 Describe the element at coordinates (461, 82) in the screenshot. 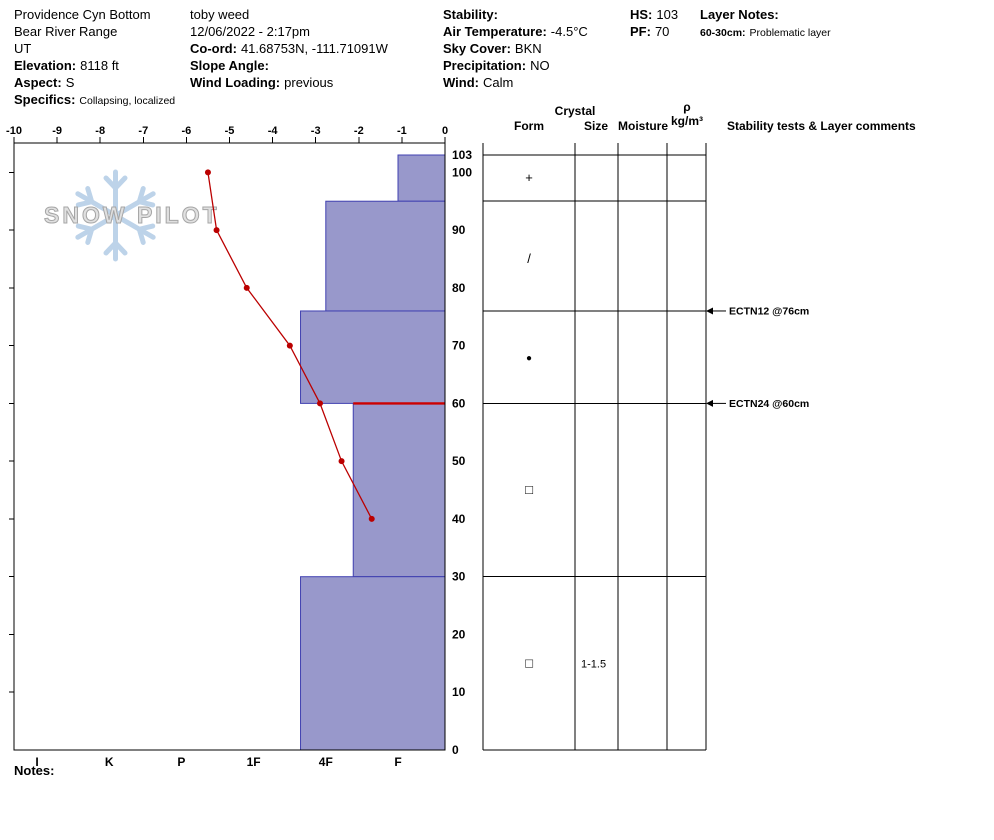

I see `wind-label: Wind:` at that location.